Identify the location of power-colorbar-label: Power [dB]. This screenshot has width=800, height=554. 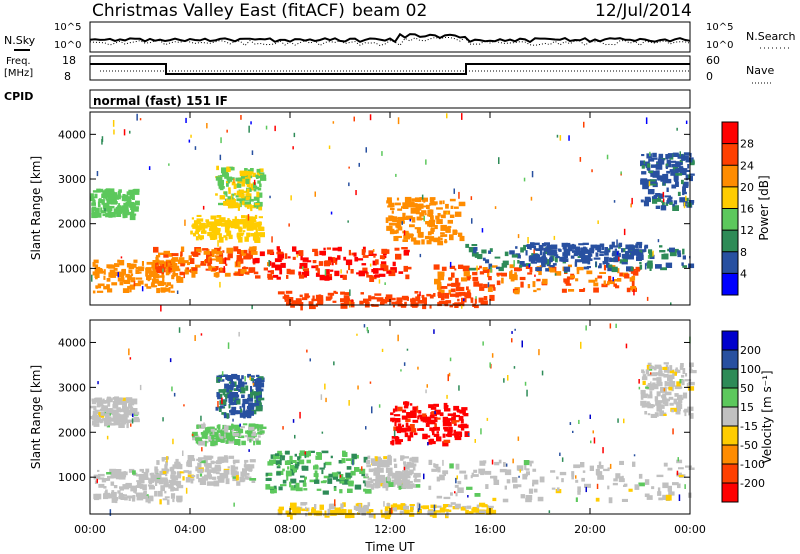
(764, 207).